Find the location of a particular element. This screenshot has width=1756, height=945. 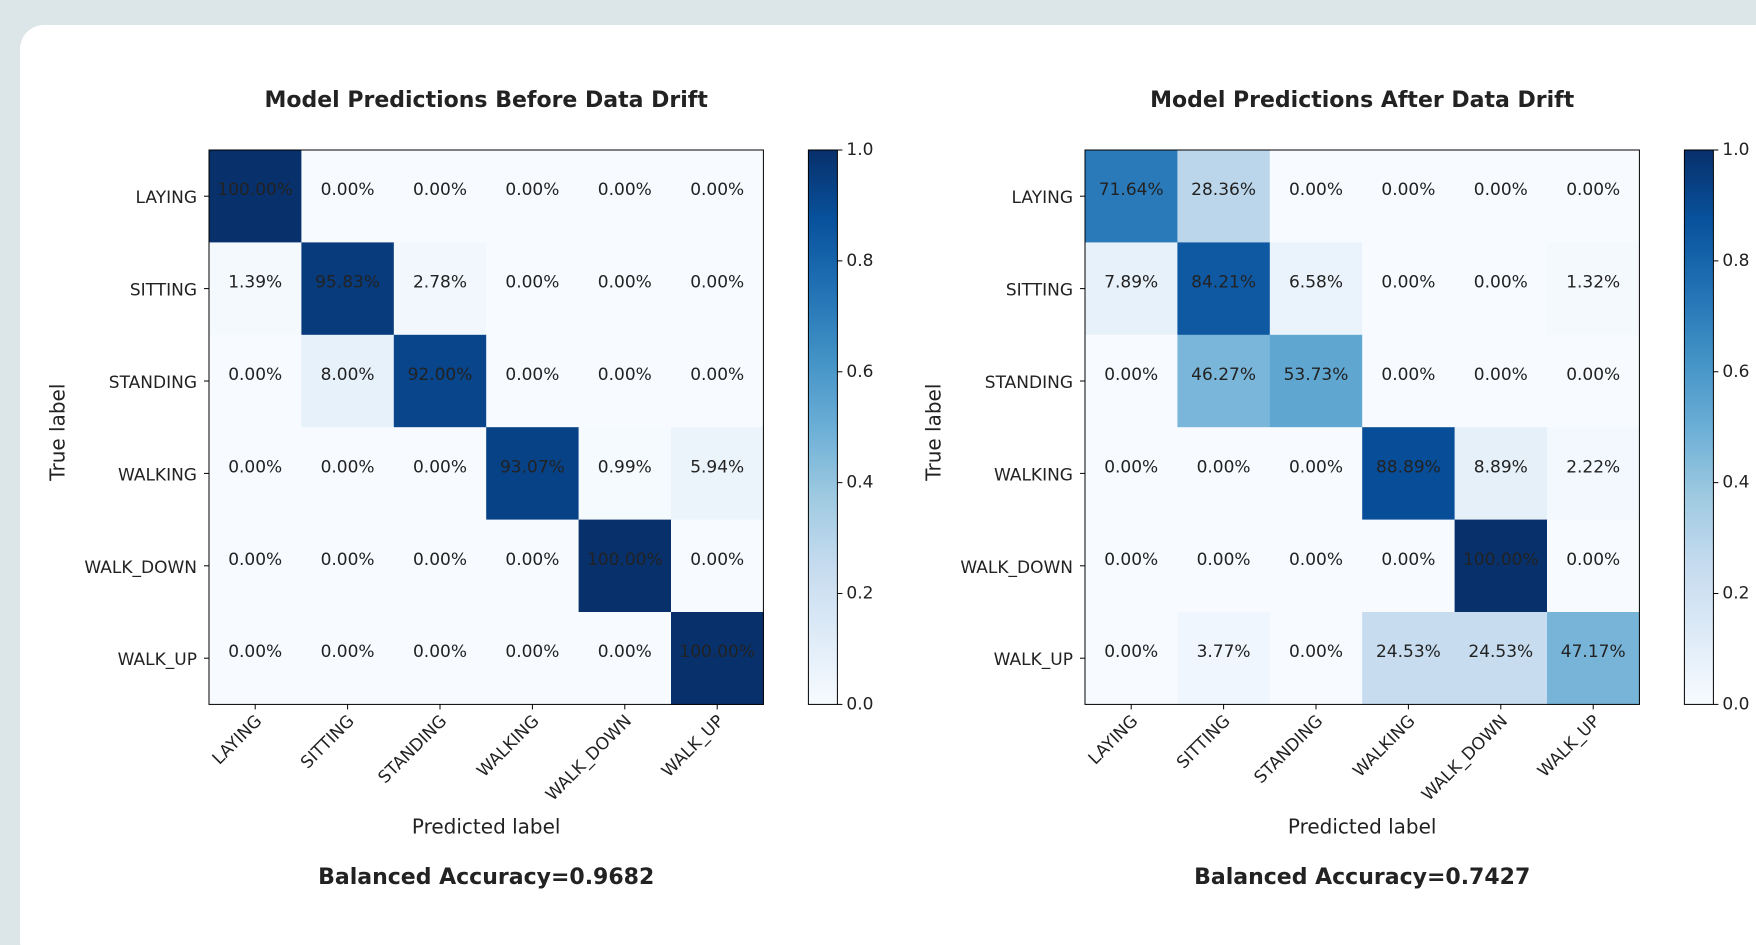

cell-label: 5.94% is located at coordinates (717, 467).